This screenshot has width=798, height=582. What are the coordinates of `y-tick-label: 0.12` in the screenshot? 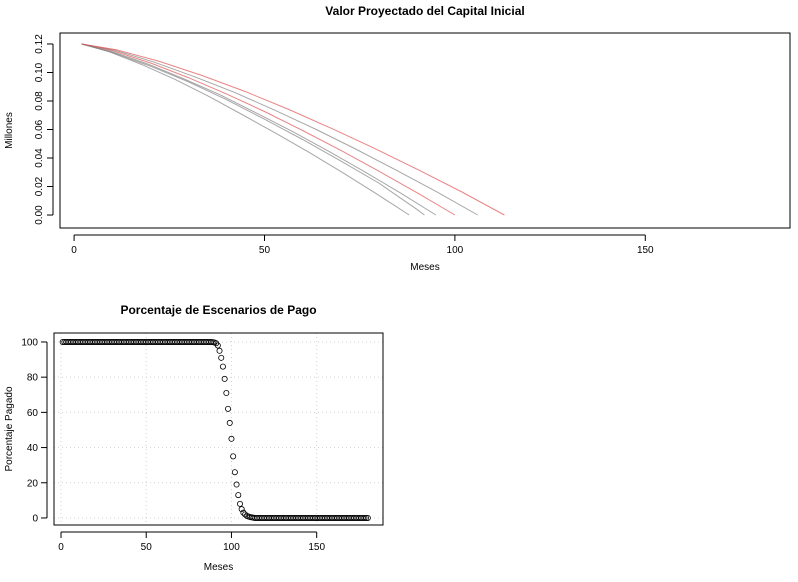 It's located at (39, 44).